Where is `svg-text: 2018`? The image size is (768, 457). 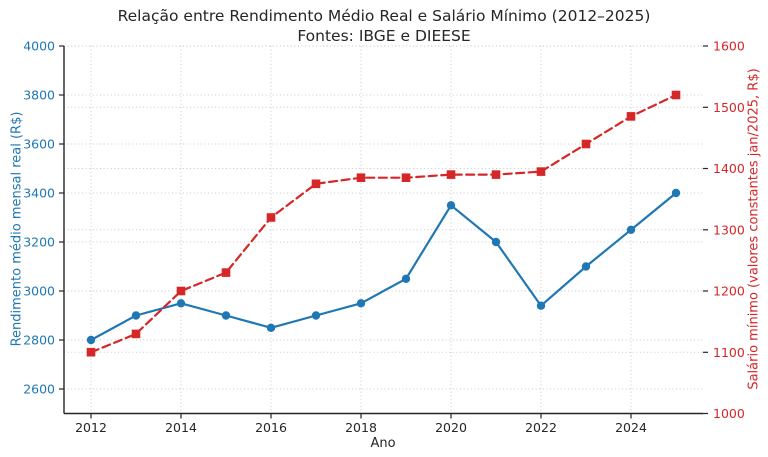
svg-text: 2018 is located at coordinates (361, 427).